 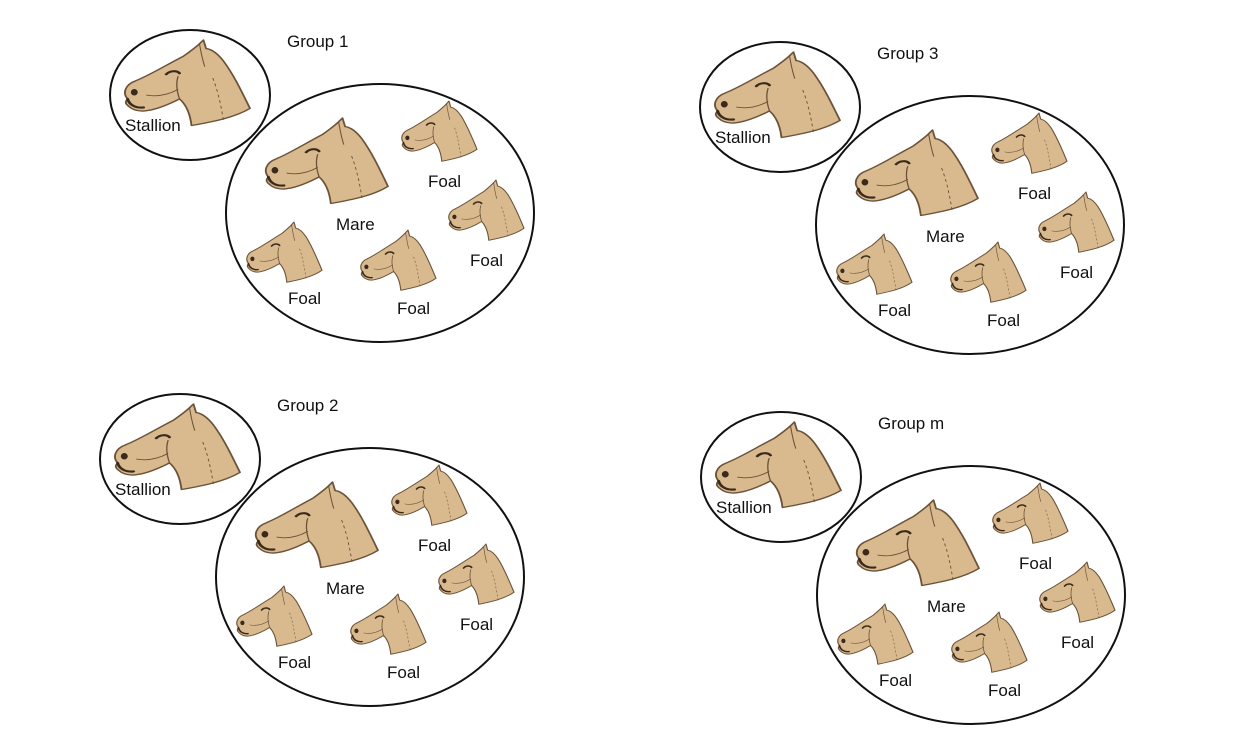 I want to click on group-panel: Group 1 Stallion Mare Foal Foal Foal Foal, so click(x=322, y=186).